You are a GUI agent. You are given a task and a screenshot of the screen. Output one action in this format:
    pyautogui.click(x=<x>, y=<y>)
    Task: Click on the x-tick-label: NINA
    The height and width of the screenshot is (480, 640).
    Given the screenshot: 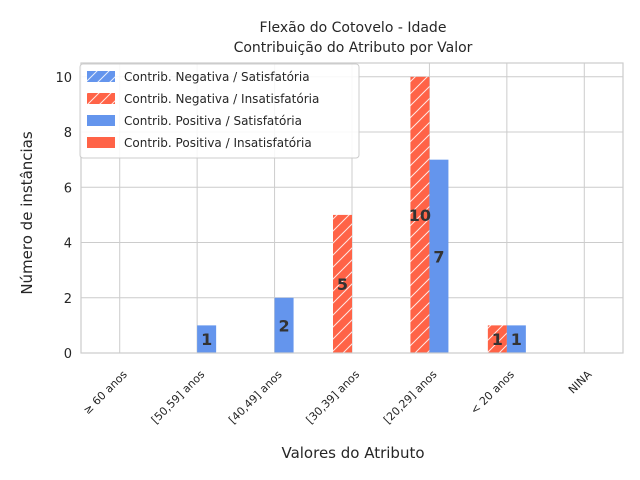 What is the action you would take?
    pyautogui.click(x=580, y=382)
    